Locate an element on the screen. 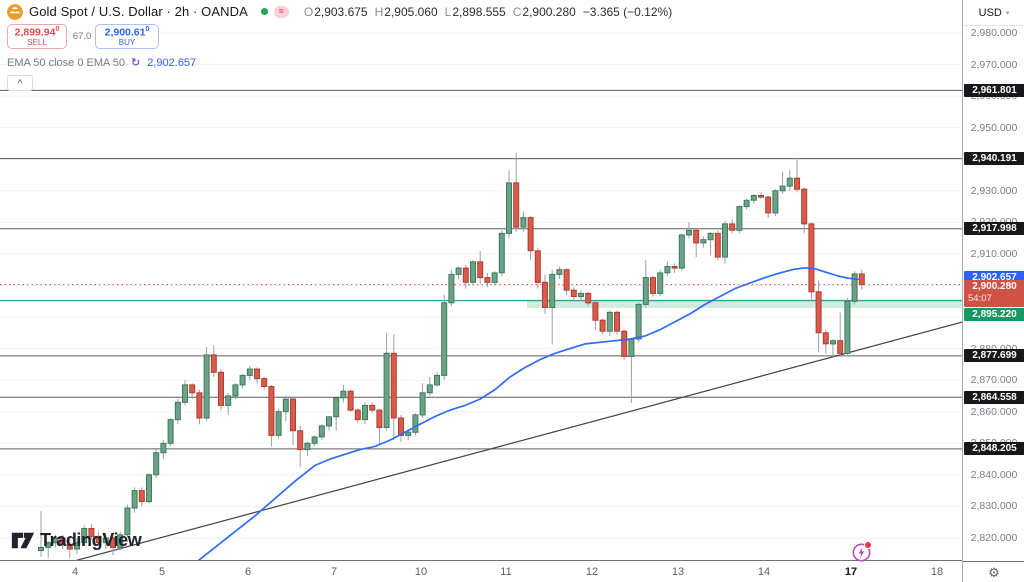  zone-price-label: 2,895.220 is located at coordinates (994, 314).